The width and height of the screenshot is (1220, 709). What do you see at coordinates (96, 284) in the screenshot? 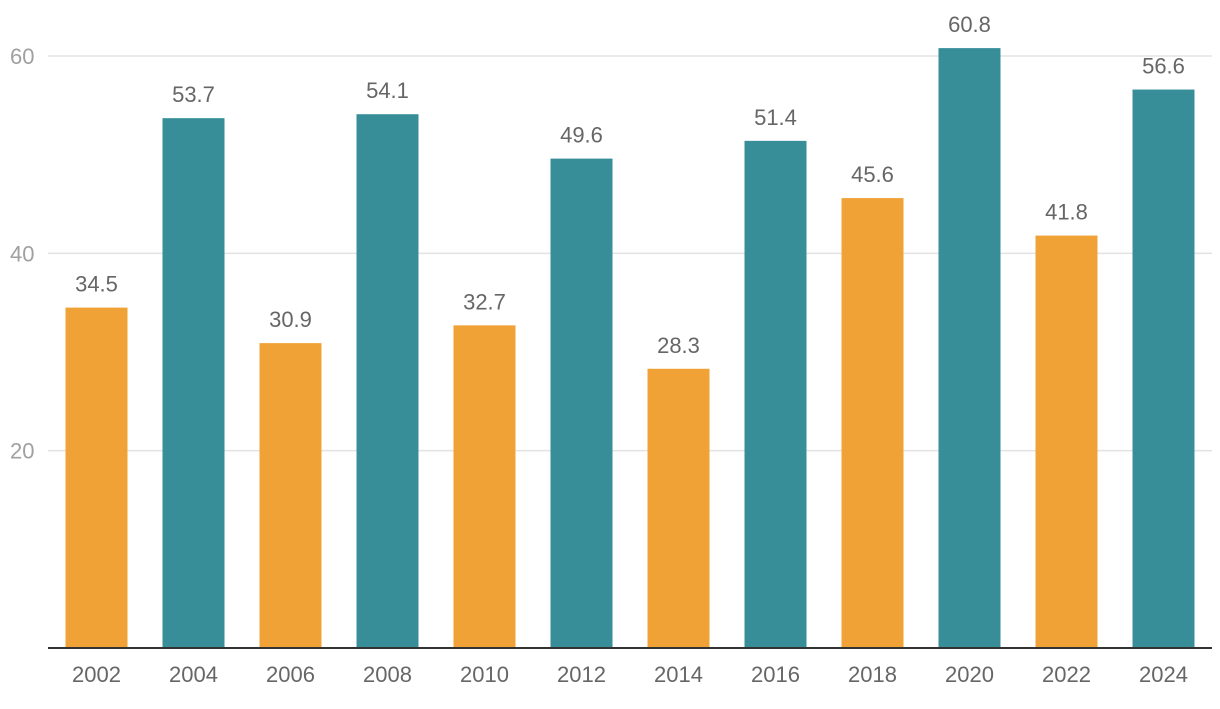
I see `value-label-2002: 34.5` at bounding box center [96, 284].